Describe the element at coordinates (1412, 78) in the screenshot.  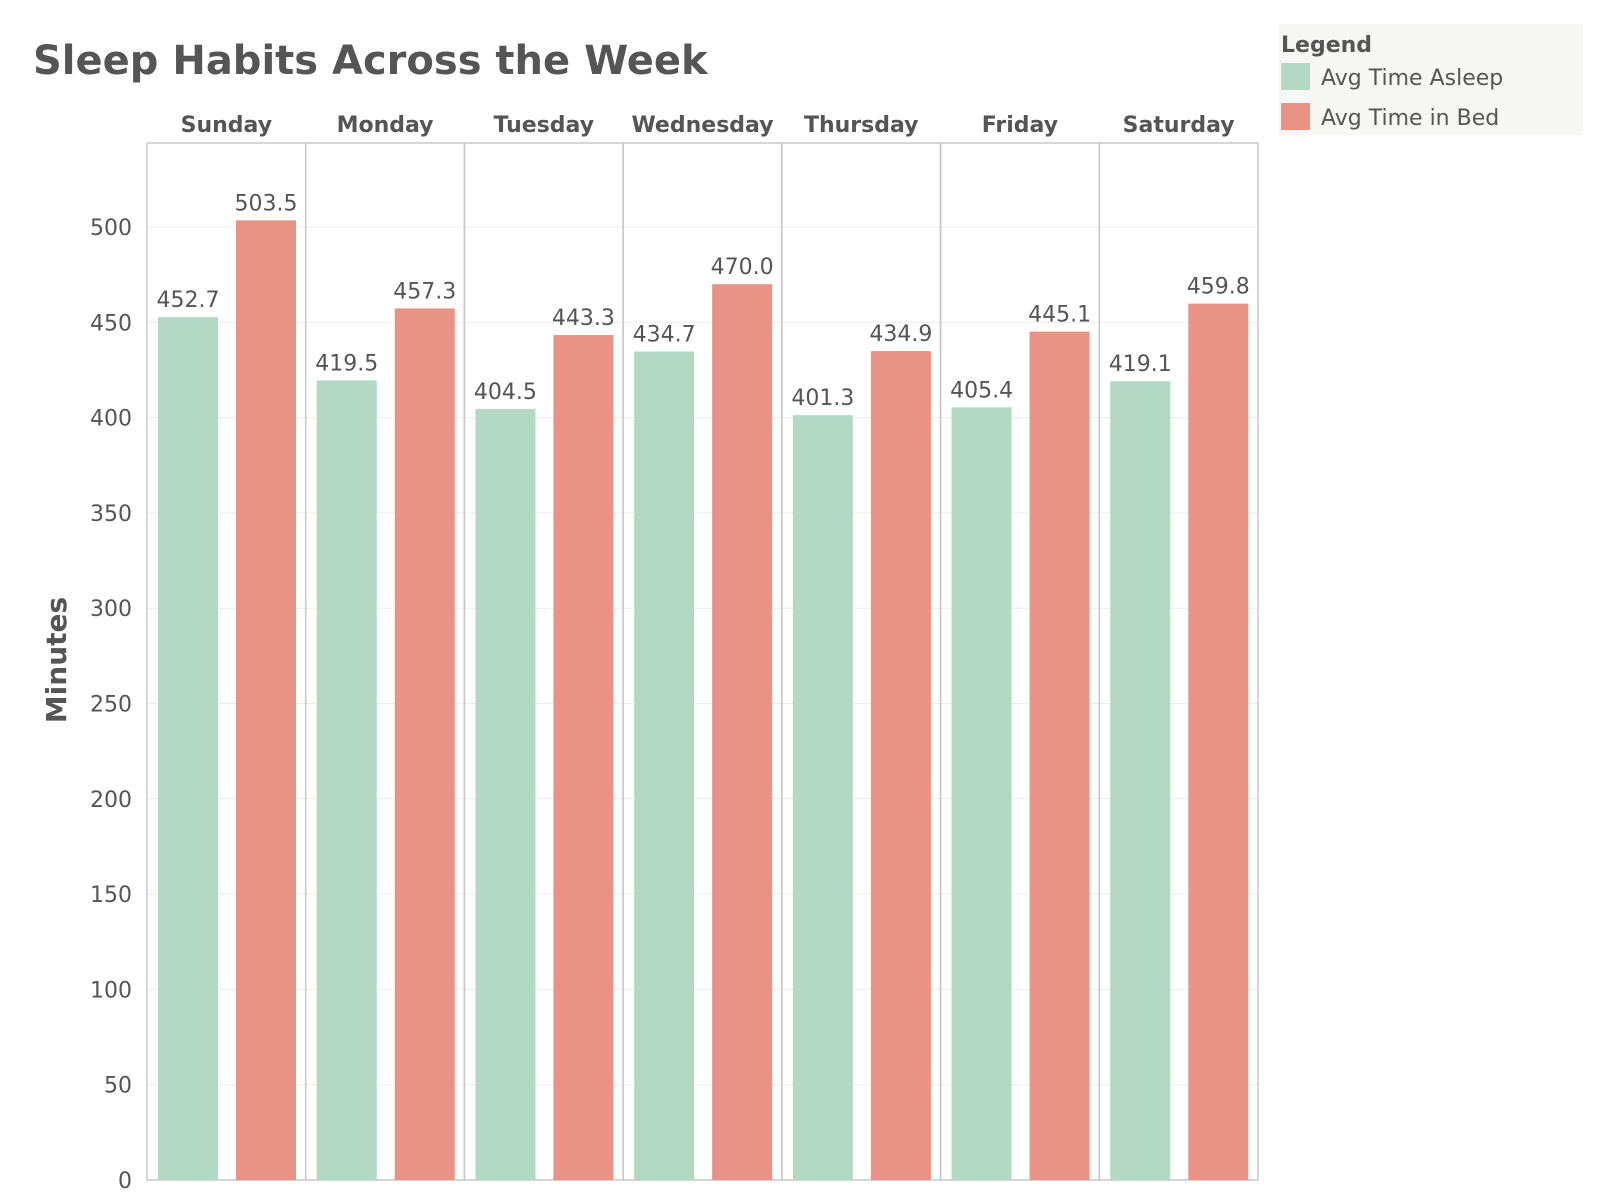
I see `legend-entry: Avg Time Asleep` at that location.